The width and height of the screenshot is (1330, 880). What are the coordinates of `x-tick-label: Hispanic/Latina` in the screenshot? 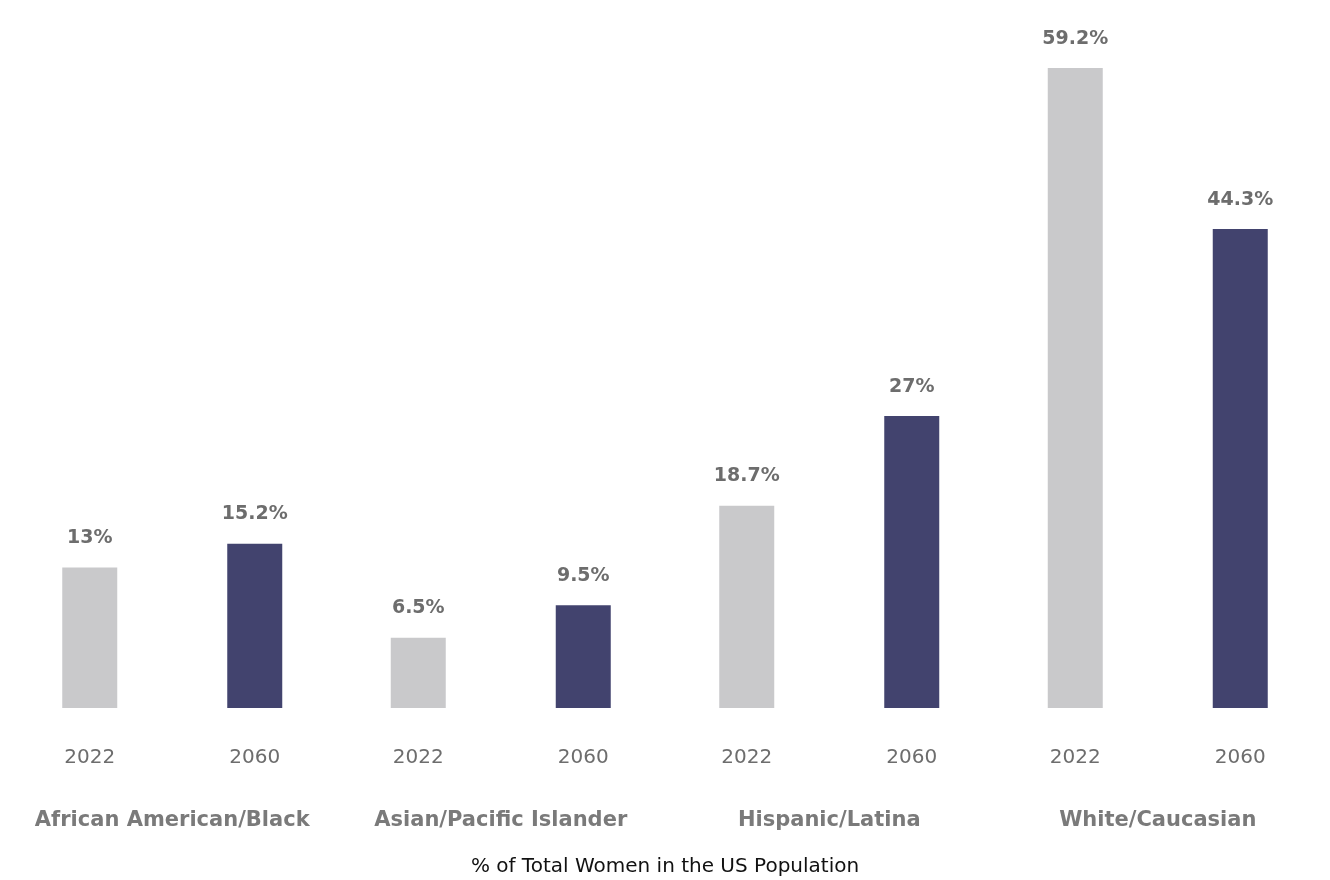 It's located at (829, 818).